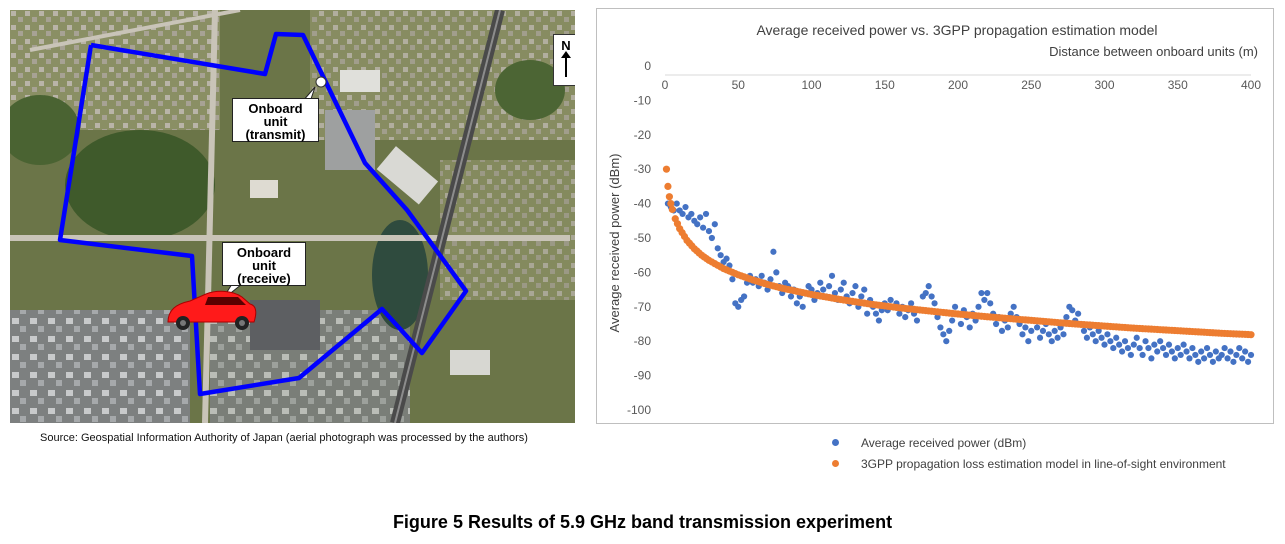 The height and width of the screenshot is (544, 1285). What do you see at coordinates (958, 85) in the screenshot?
I see `x-tick-label: 200` at bounding box center [958, 85].